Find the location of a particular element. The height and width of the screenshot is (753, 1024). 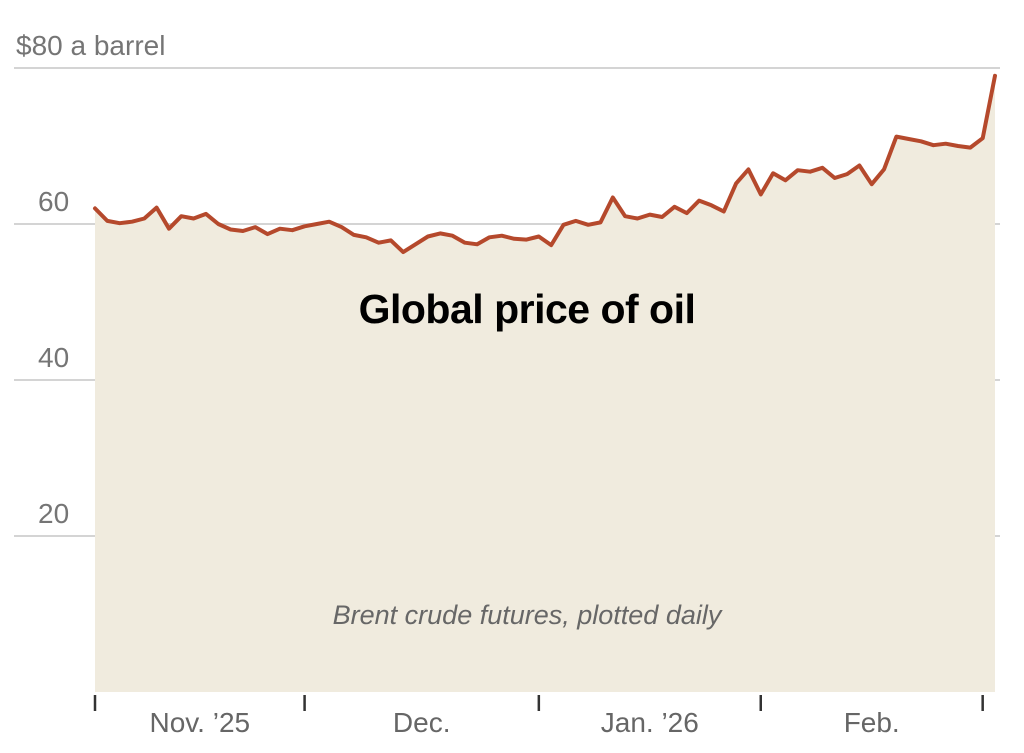

chart-subtitle: Brent crude futures, plotted daily is located at coordinates (527, 615).